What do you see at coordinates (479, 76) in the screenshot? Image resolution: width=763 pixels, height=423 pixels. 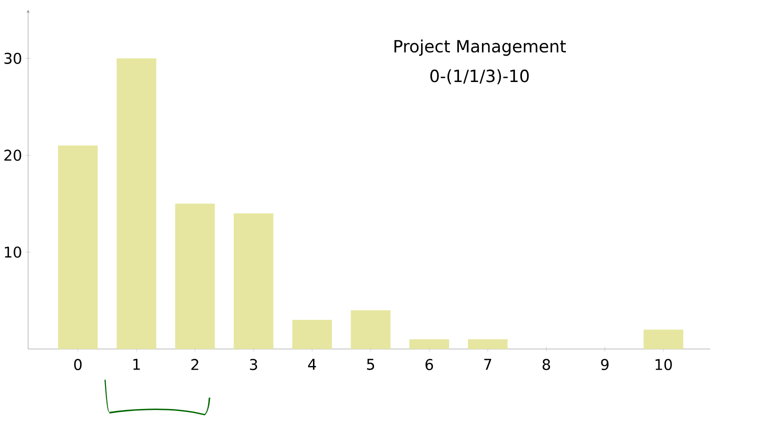 I see `text: 0-(1/1/3)-10` at bounding box center [479, 76].